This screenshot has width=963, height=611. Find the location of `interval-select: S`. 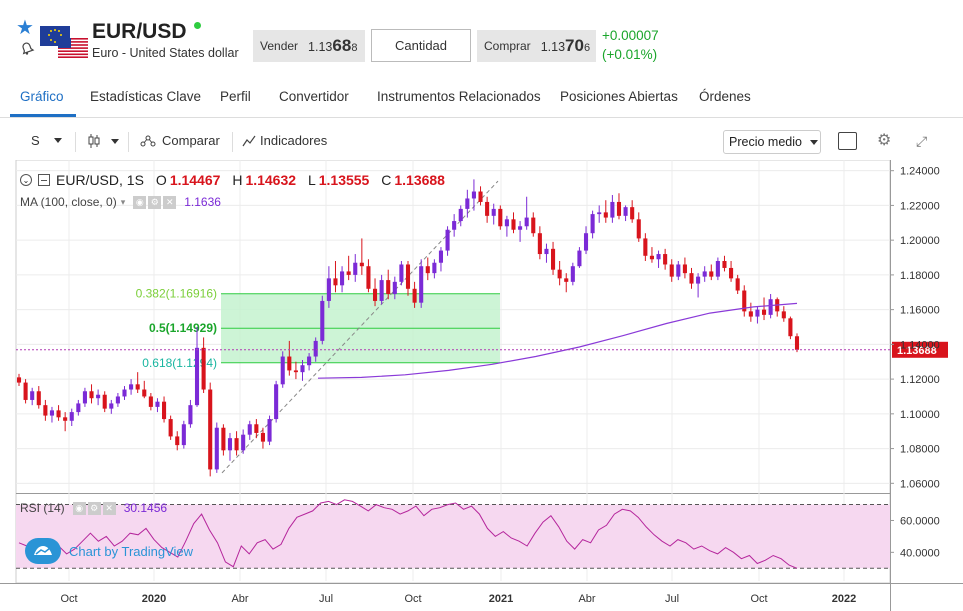

interval-select: S is located at coordinates (46, 140).